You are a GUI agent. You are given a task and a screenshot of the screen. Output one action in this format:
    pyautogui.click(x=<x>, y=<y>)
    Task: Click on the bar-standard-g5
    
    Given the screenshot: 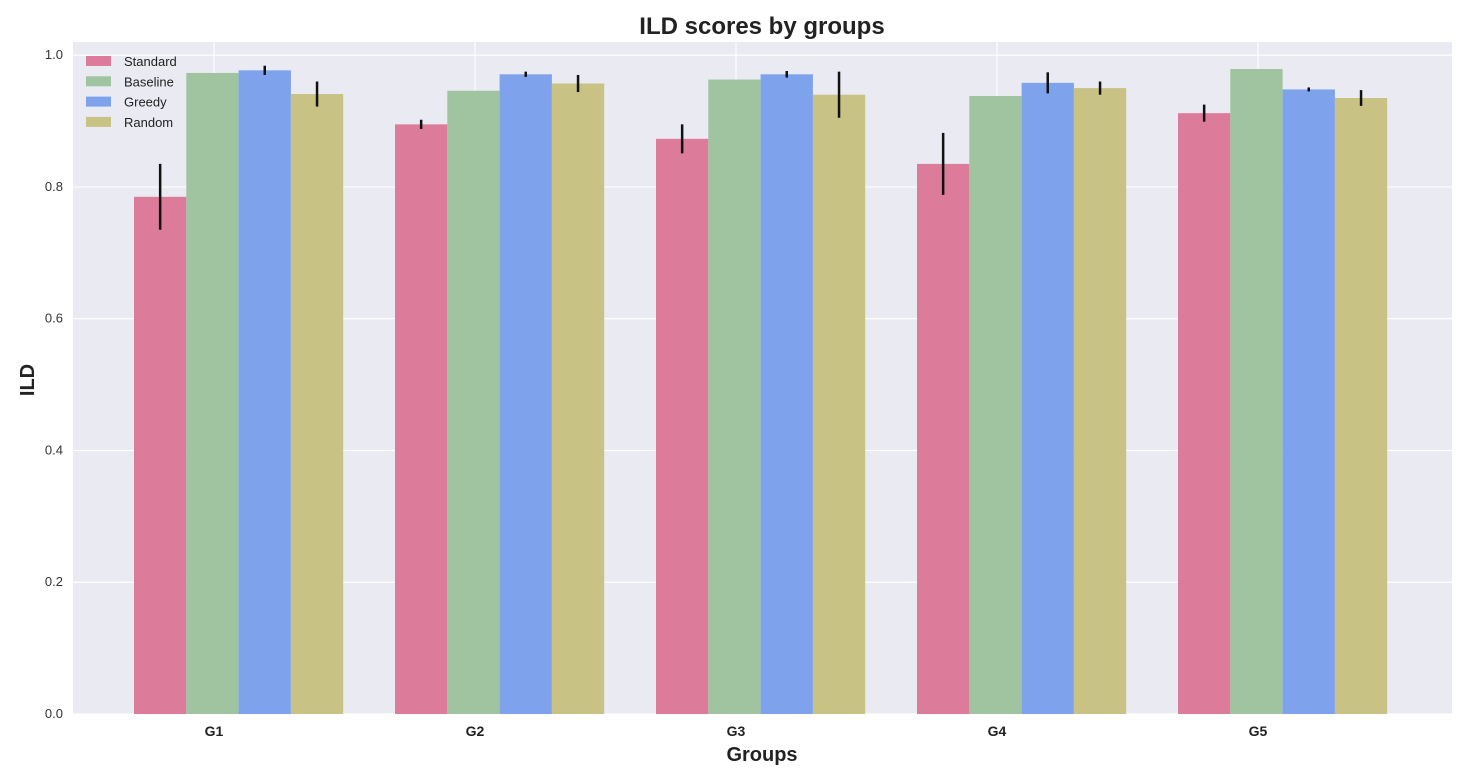 What is the action you would take?
    pyautogui.click(x=1204, y=413)
    